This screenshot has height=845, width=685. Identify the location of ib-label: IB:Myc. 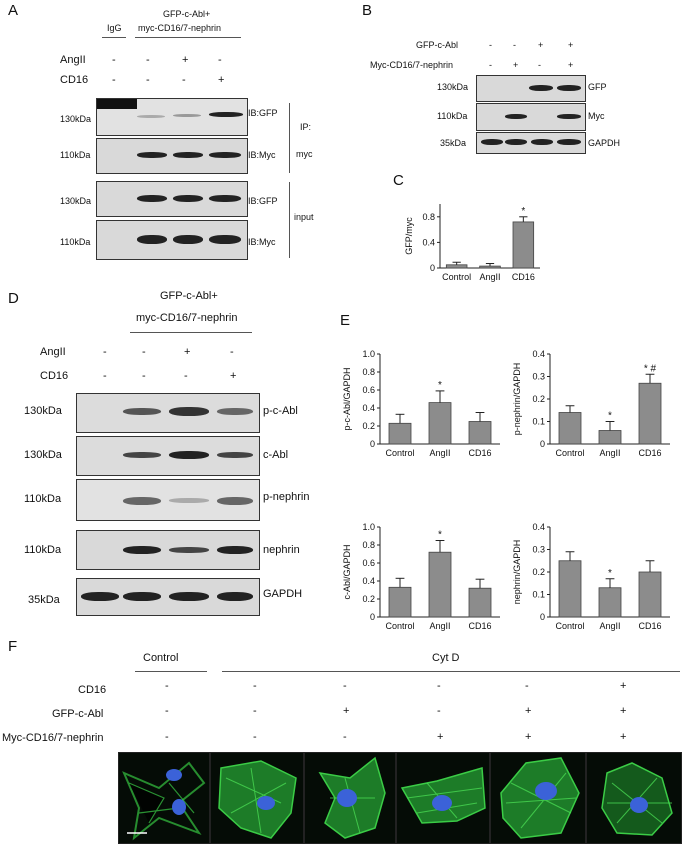
(262, 242).